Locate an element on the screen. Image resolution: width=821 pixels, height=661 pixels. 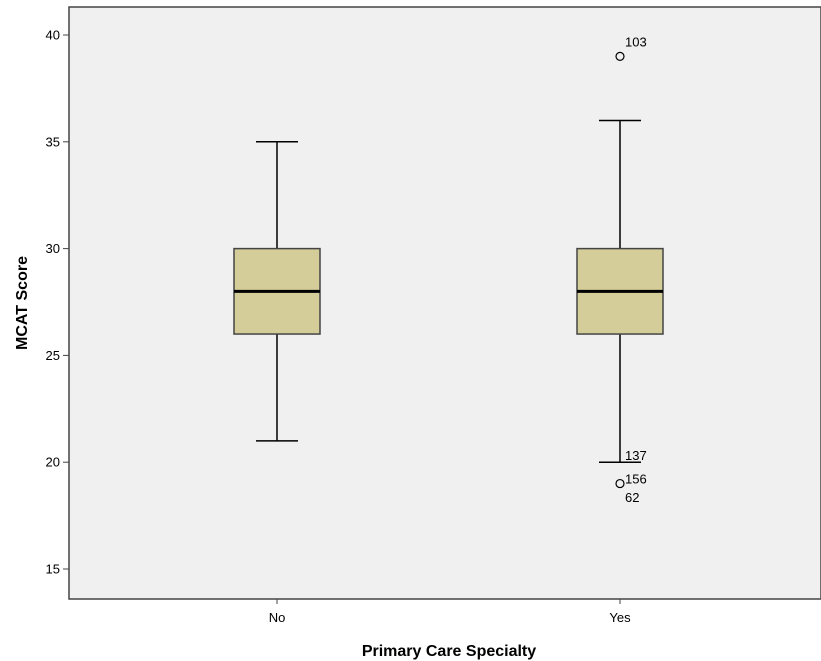
box-group-yes: 103 156 137 62 is located at coordinates (620, 269).